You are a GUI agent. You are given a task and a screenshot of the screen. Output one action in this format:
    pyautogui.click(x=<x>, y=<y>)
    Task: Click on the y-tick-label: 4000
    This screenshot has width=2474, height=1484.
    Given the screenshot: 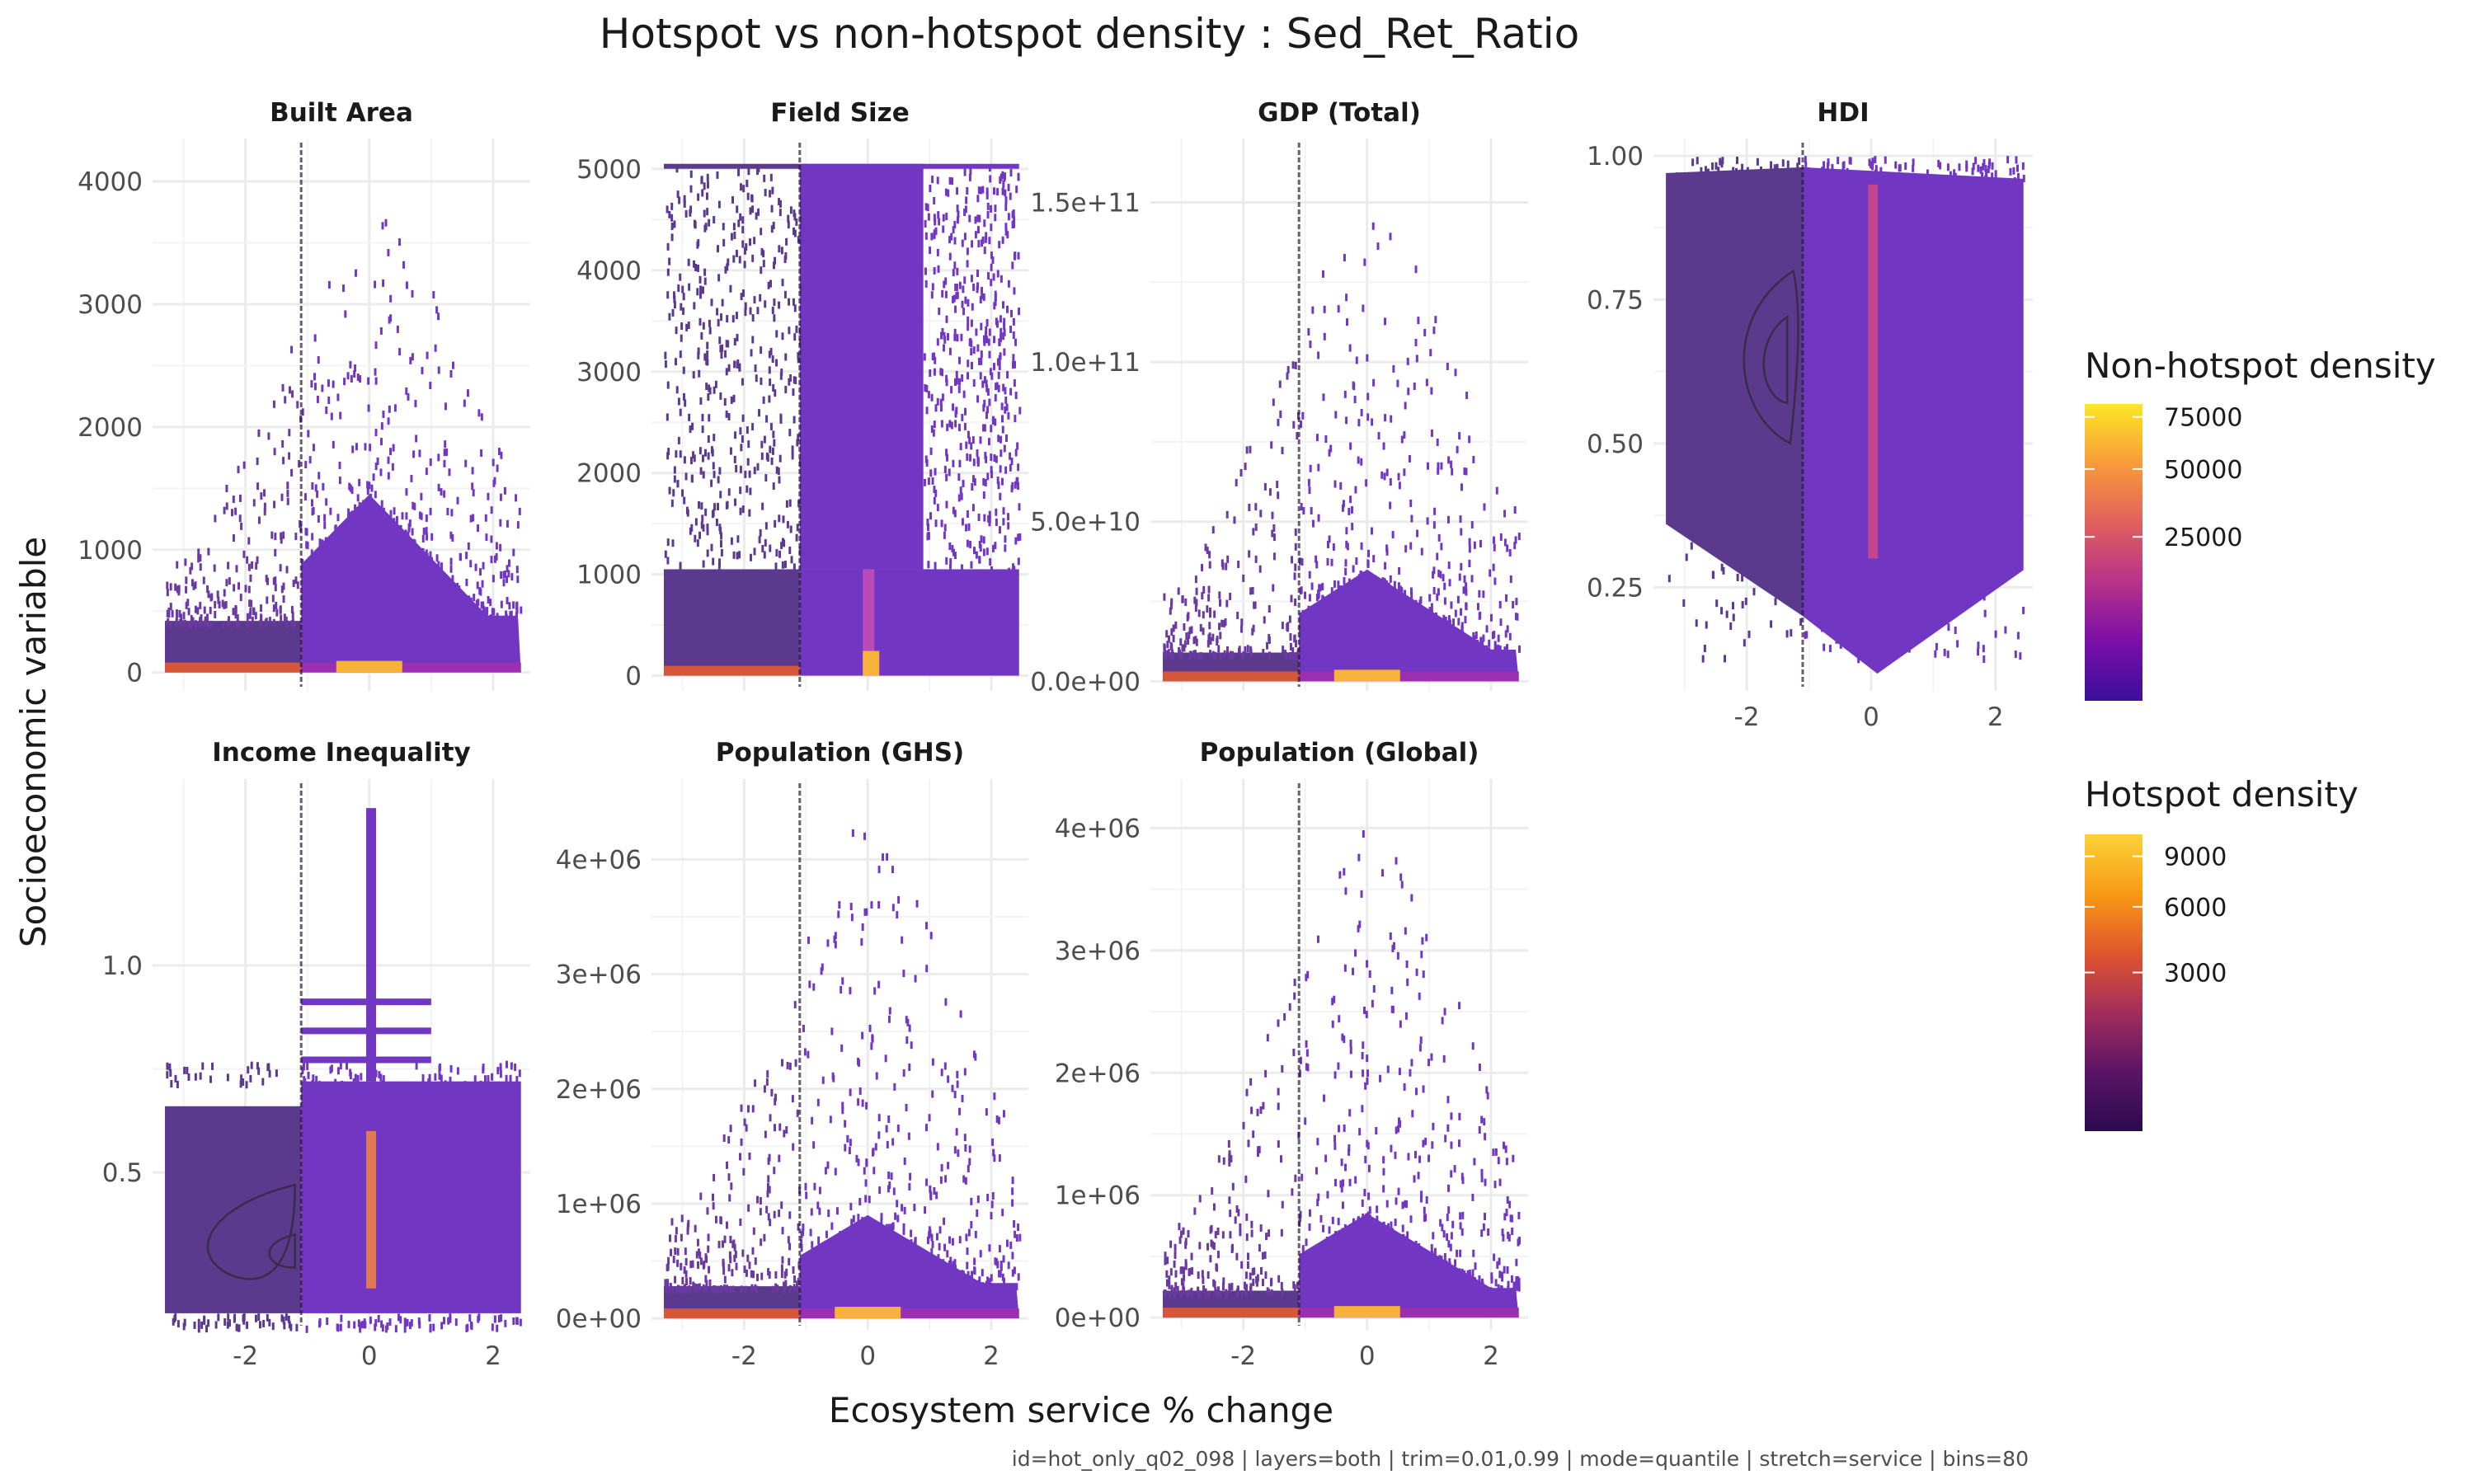 What is the action you would take?
    pyautogui.click(x=110, y=182)
    